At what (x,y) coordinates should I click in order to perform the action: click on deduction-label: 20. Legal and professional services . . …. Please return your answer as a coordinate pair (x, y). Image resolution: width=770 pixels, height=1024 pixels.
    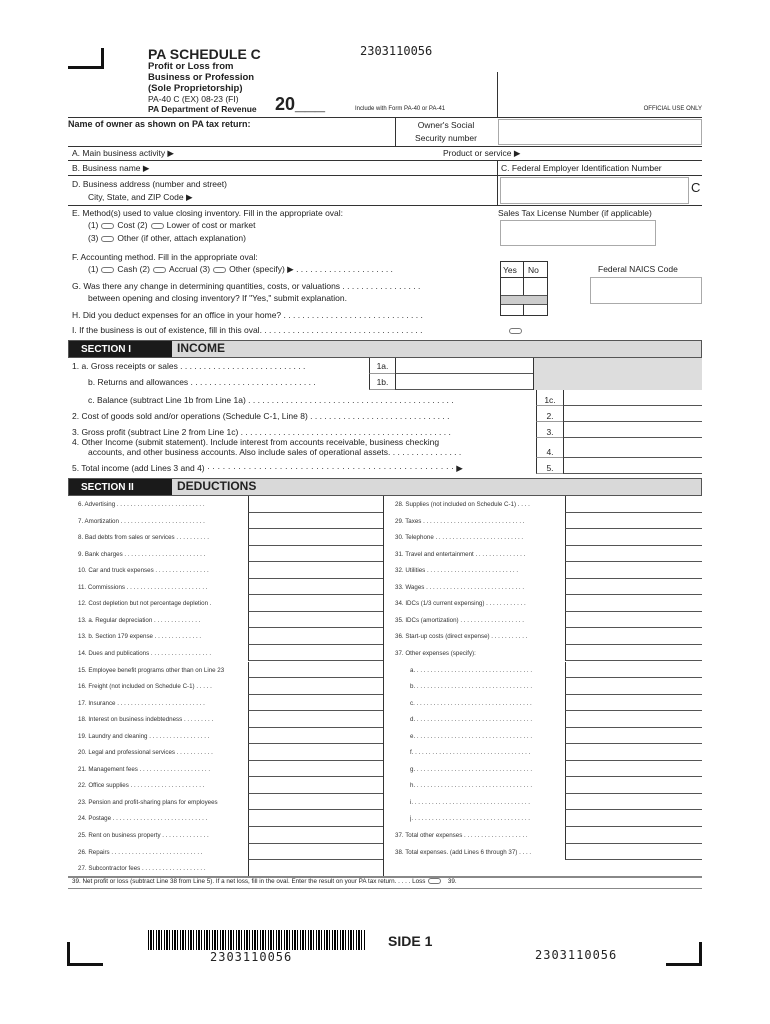
    Looking at the image, I should click on (145, 753).